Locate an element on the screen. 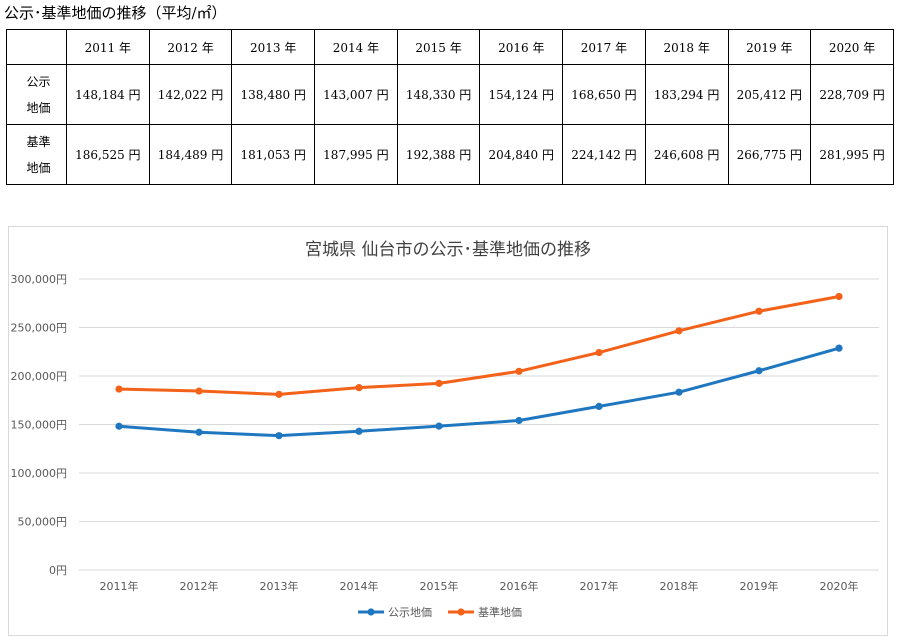  y-tick-label: 50,000円 is located at coordinates (43, 522).